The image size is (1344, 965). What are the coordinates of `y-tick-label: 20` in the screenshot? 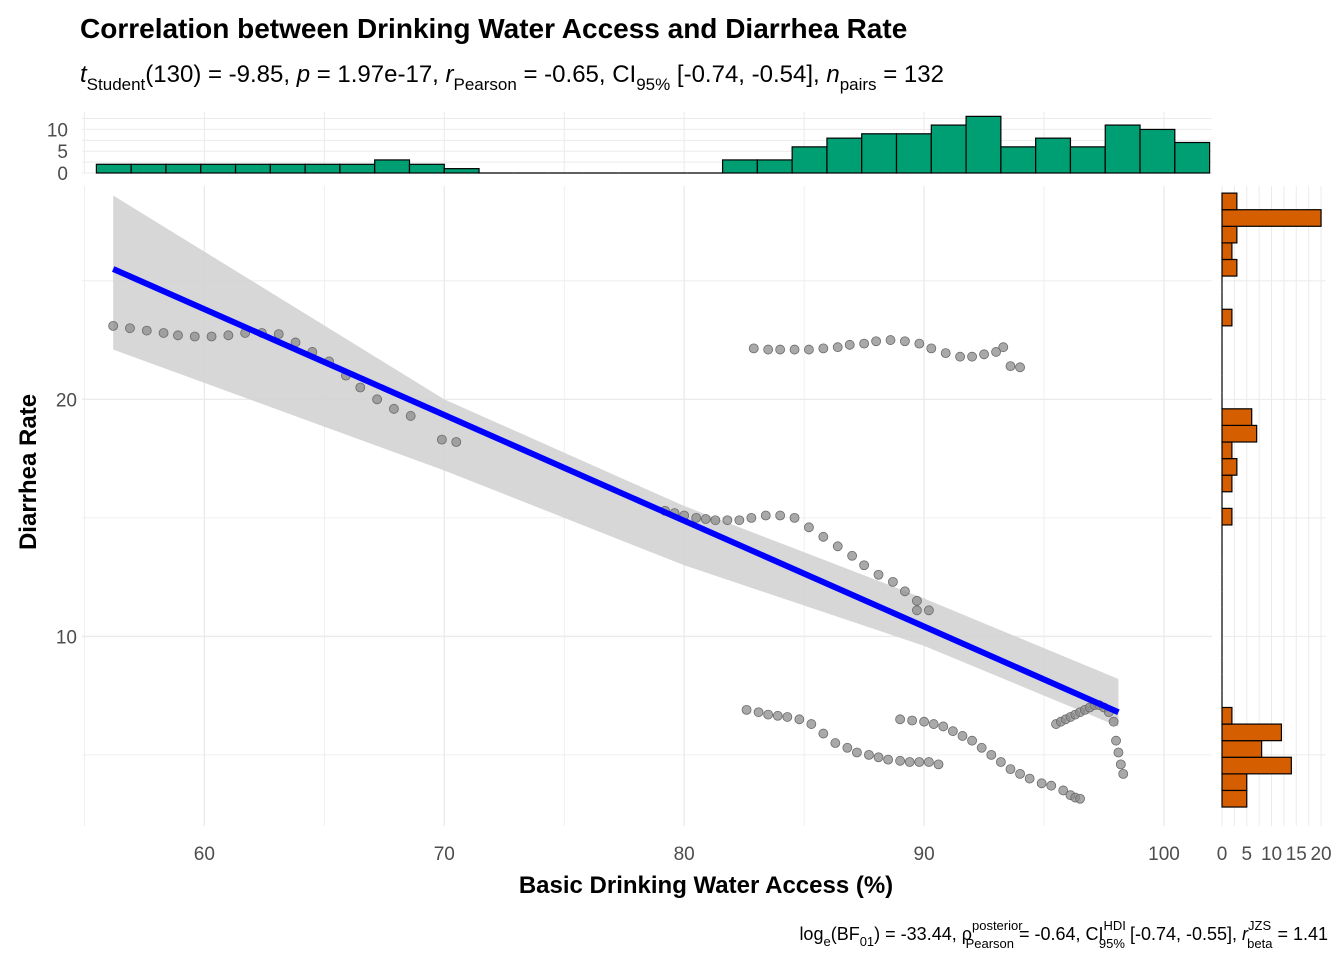 It's located at (66, 400).